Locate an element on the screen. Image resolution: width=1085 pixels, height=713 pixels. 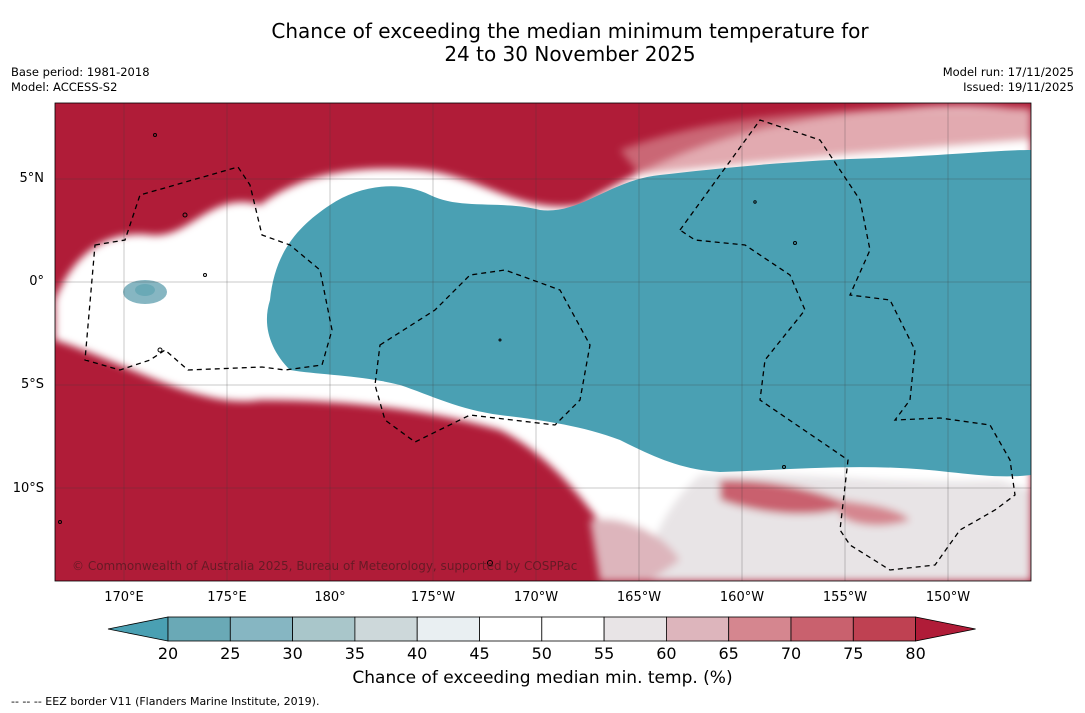
teal-patch-west-core is located at coordinates (145, 290).